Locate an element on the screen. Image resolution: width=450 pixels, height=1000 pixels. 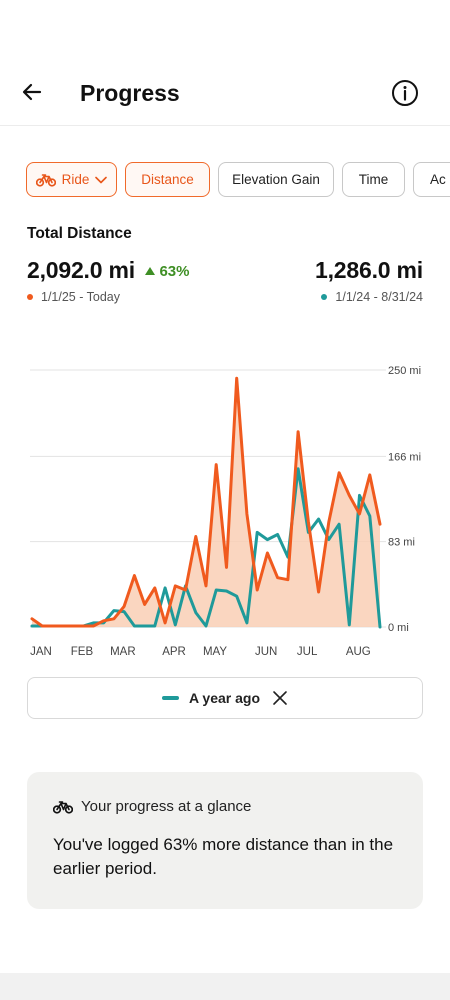
y-tick-label: 0 mi is located at coordinates (398, 628).